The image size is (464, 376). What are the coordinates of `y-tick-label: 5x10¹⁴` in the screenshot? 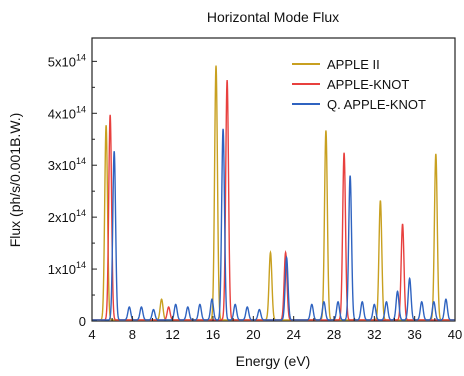 It's located at (67, 60).